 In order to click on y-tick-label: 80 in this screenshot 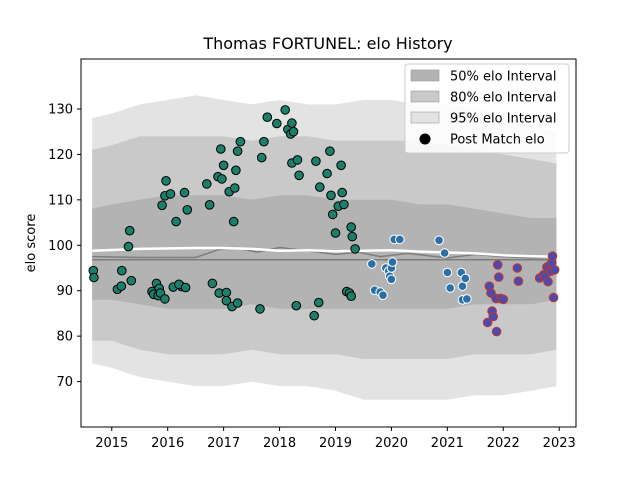, I will do `click(64, 337)`.